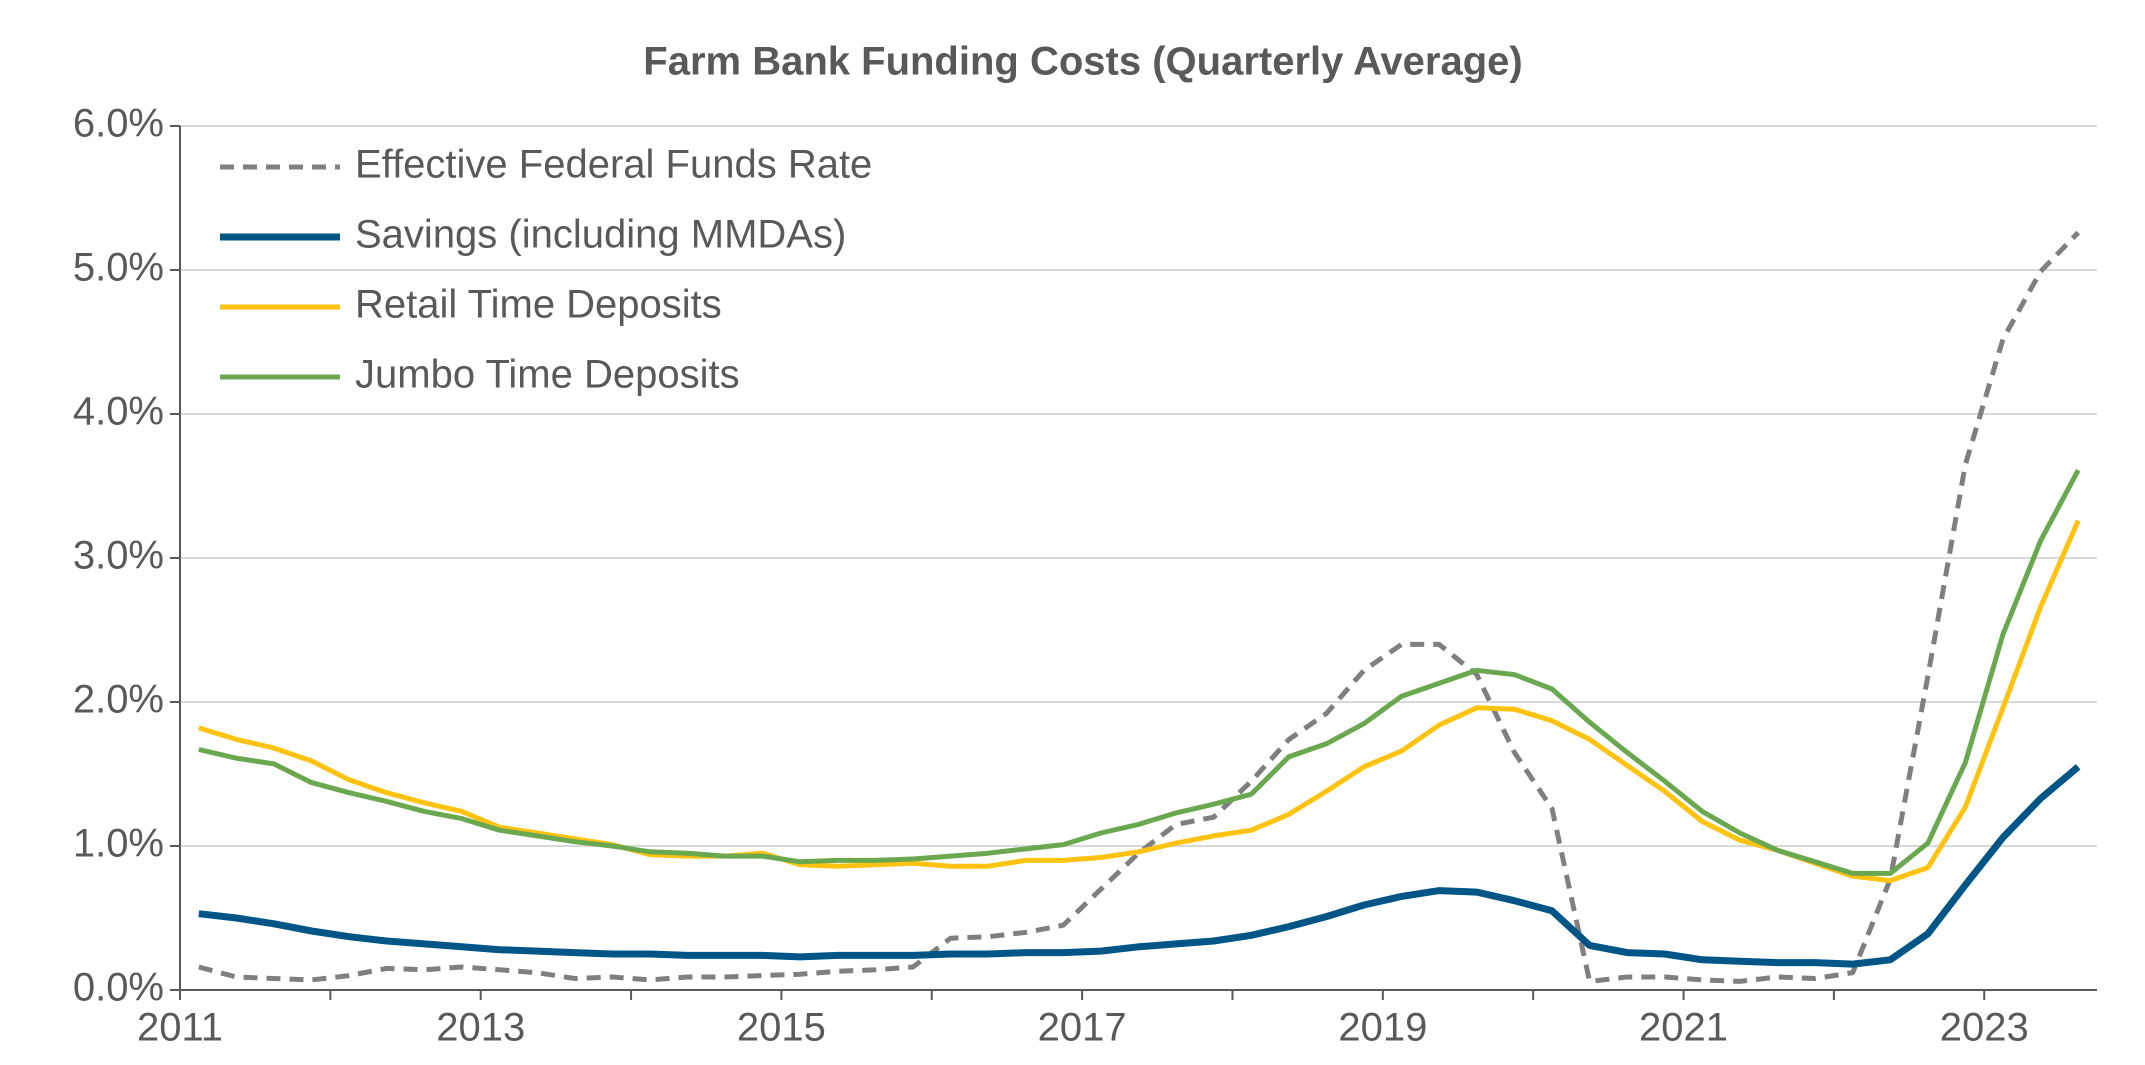 Image resolution: width=2145 pixels, height=1065 pixels. What do you see at coordinates (118, 124) in the screenshot?
I see `y-tick-label: 6.0%` at bounding box center [118, 124].